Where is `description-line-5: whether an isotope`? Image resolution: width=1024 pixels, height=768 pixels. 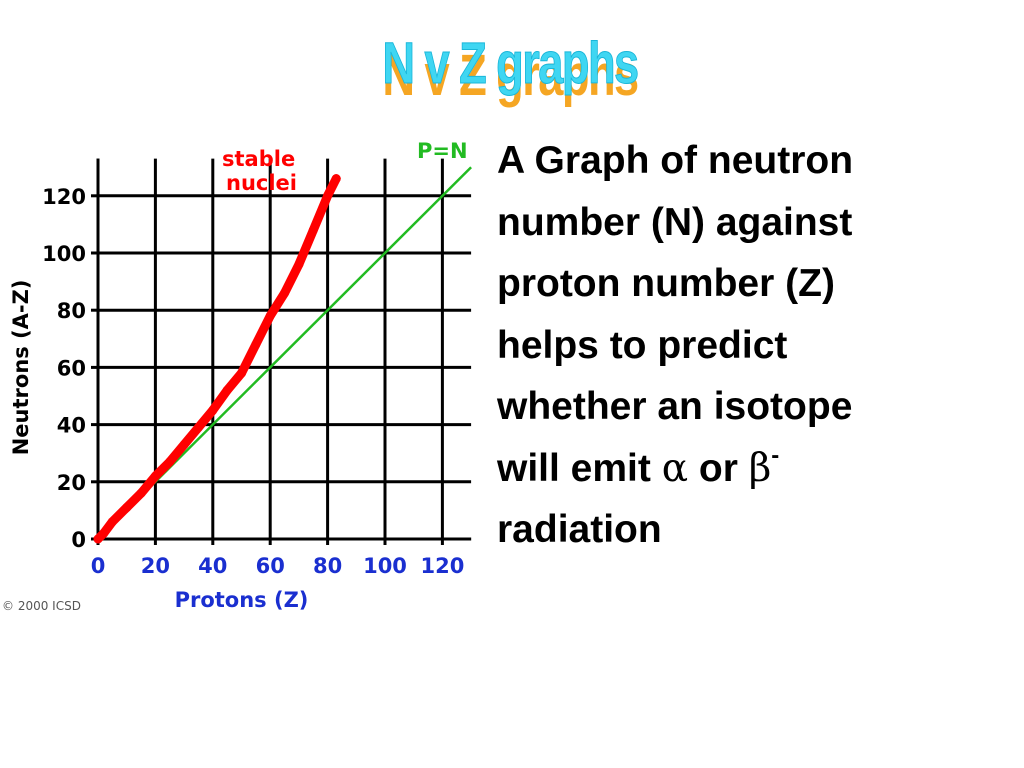
description-line-5: whether an isotope is located at coordinates (675, 406).